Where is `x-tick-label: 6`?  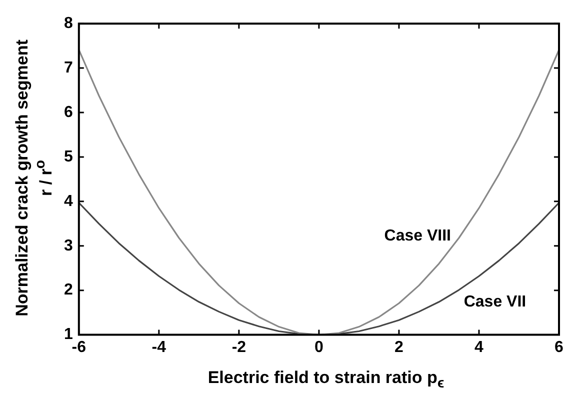 x-tick-label: 6 is located at coordinates (559, 347).